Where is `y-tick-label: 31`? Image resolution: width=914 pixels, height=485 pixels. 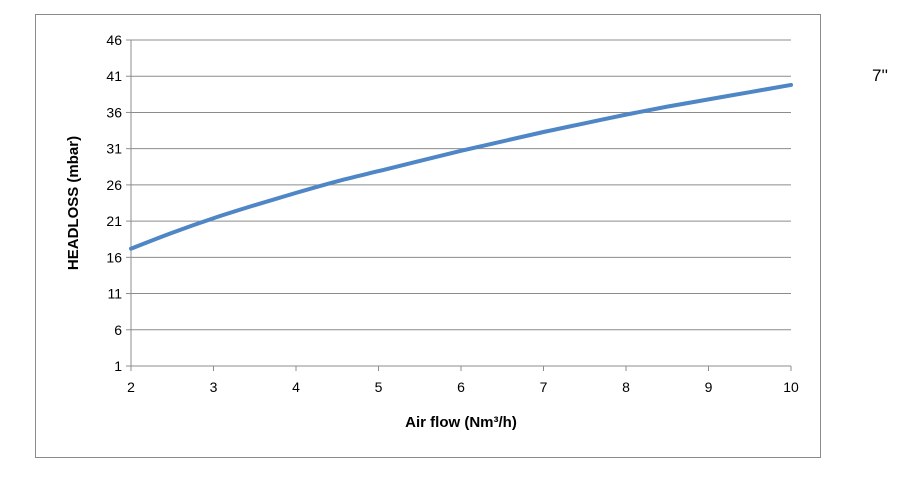 y-tick-label: 31 is located at coordinates (114, 149).